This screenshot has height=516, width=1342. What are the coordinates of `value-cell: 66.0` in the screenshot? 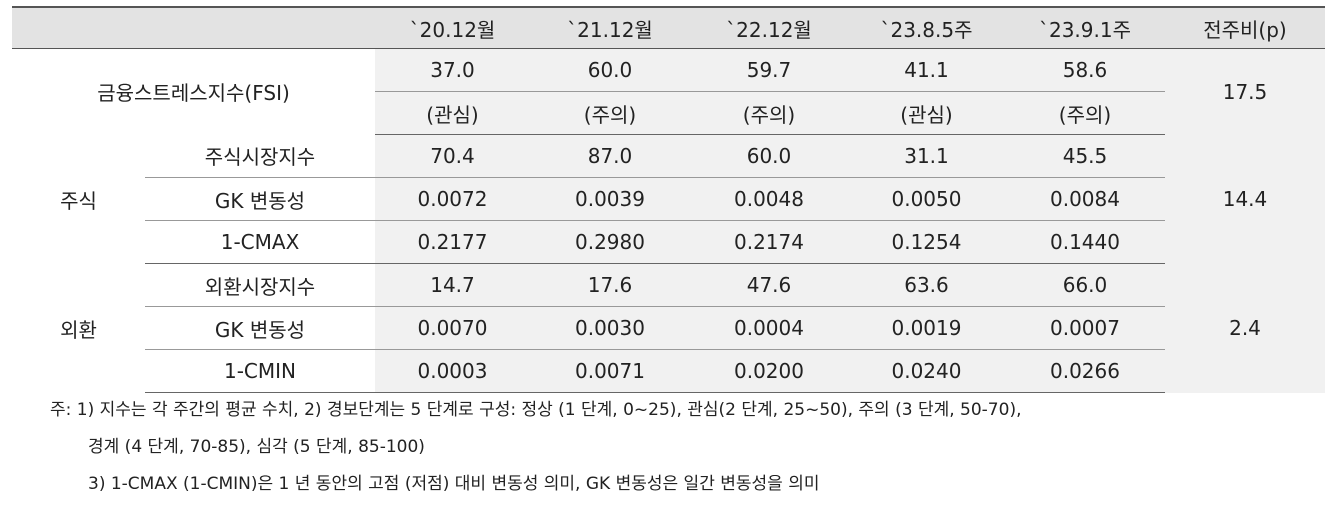 It's located at (1085, 285).